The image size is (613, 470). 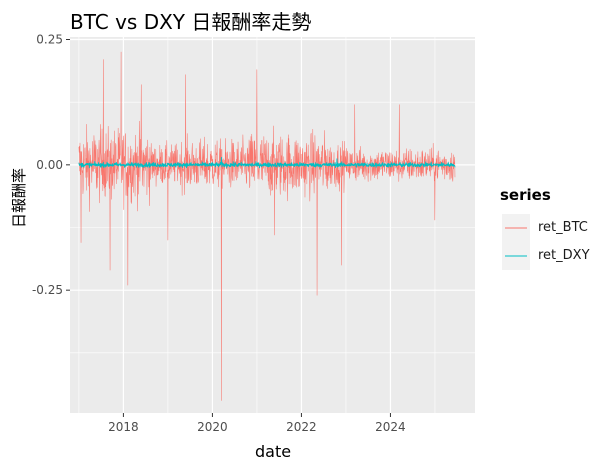 I want to click on legend-title: series, so click(x=525, y=195).